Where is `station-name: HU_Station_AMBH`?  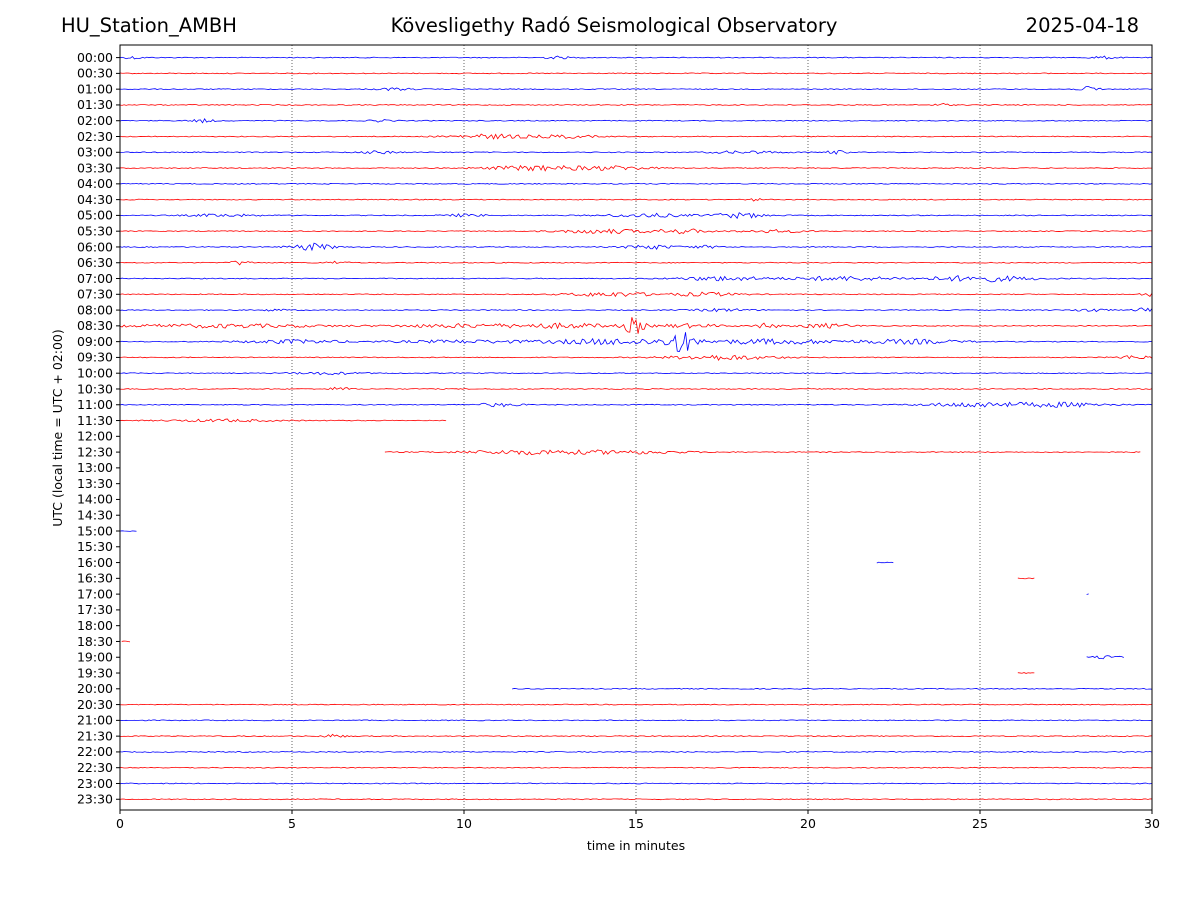 station-name: HU_Station_AMBH is located at coordinates (149, 25).